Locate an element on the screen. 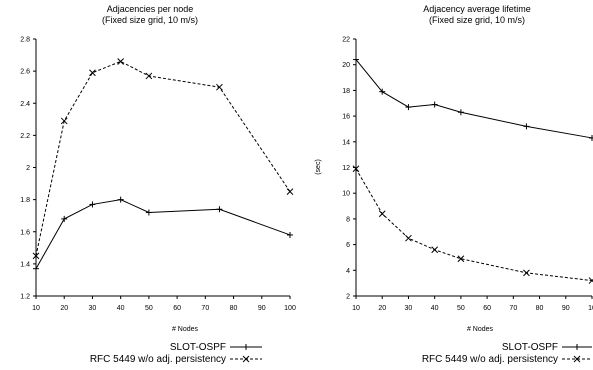 Image resolution: width=593 pixels, height=370 pixels. chart2-legend-marker-slot-ospf is located at coordinates (577, 347).